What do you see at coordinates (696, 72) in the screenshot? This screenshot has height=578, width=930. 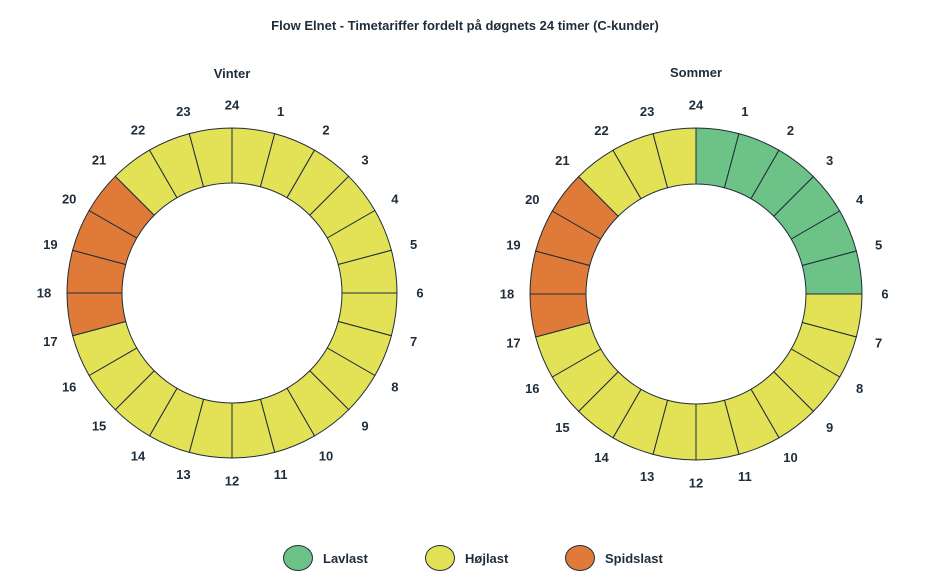 I see `chart-title-sommer: Sommer` at bounding box center [696, 72].